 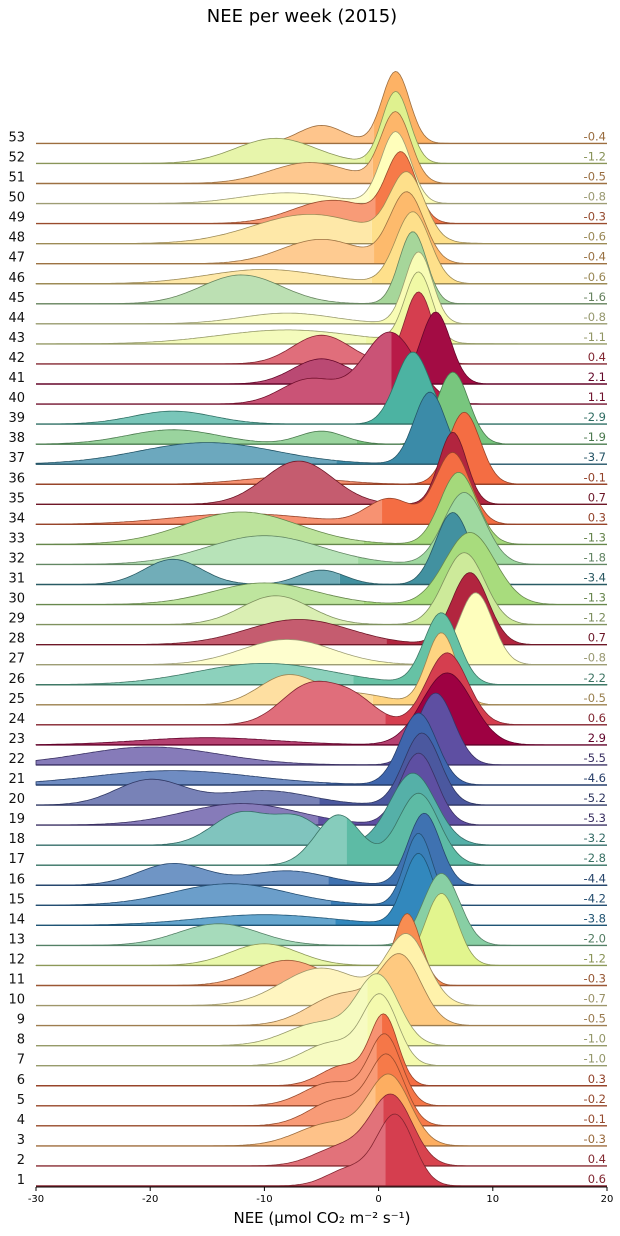 What do you see at coordinates (16, 238) in the screenshot?
I see `week-label: 48` at bounding box center [16, 238].